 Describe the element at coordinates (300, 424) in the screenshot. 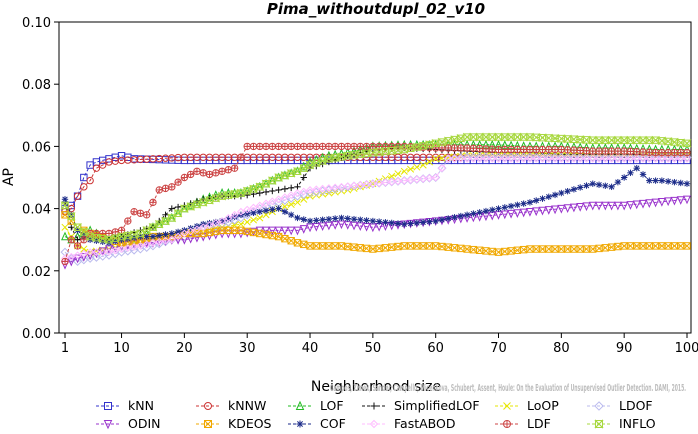

I see `legend-marker` at that location.